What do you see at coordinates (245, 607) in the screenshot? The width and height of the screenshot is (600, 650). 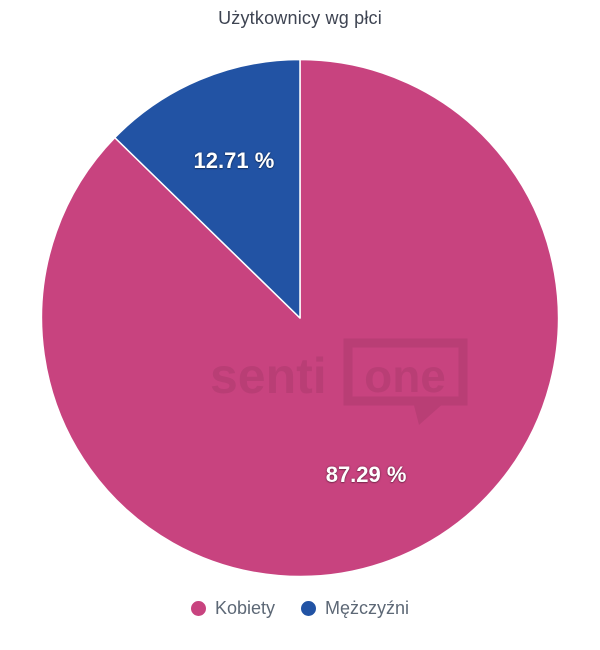 I see `legend-label: Kobiety` at bounding box center [245, 607].